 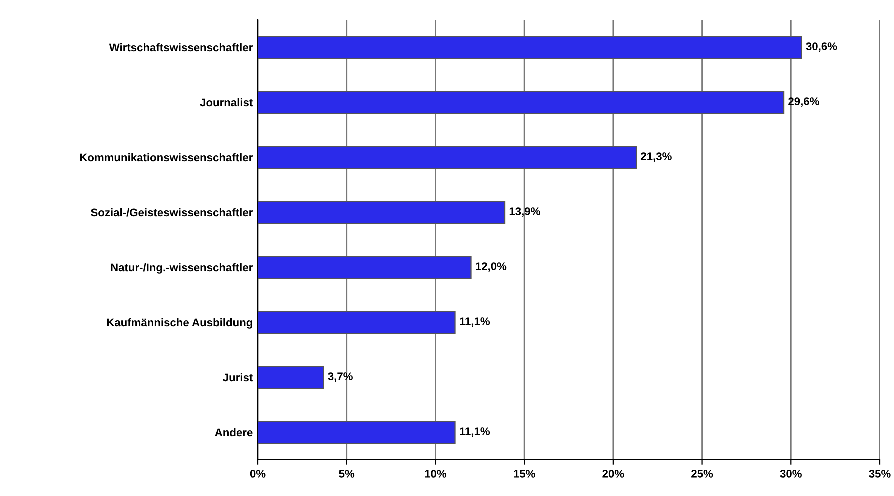 What do you see at coordinates (491, 267) in the screenshot?
I see `data-label: 12,0%` at bounding box center [491, 267].